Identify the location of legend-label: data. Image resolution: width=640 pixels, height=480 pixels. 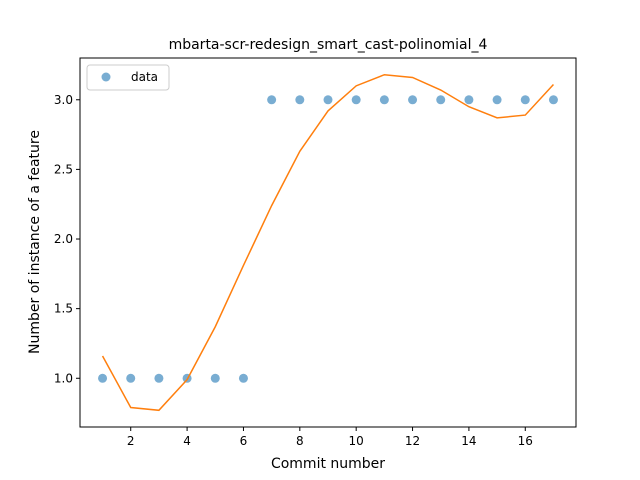
(144, 77).